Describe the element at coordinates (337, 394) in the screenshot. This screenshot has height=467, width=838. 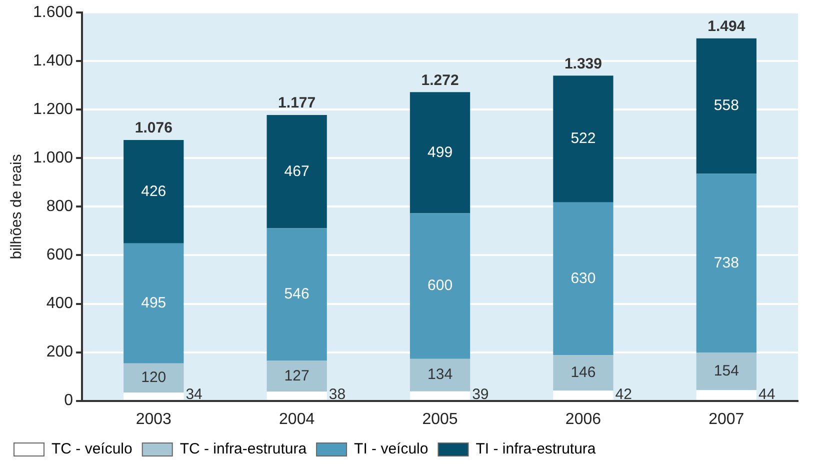
I see `data-label: 38` at that location.